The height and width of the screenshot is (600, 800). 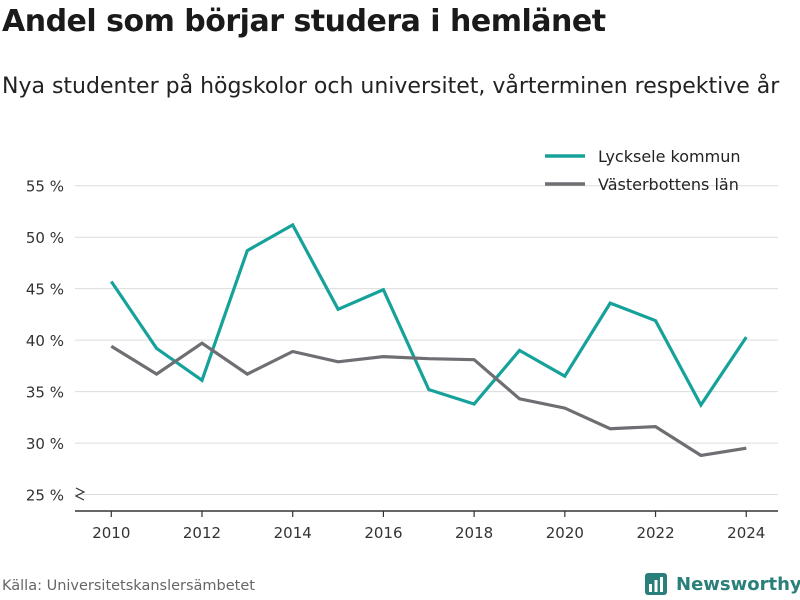 What do you see at coordinates (111, 533) in the screenshot?
I see `x-tick-label: 2010` at bounding box center [111, 533].